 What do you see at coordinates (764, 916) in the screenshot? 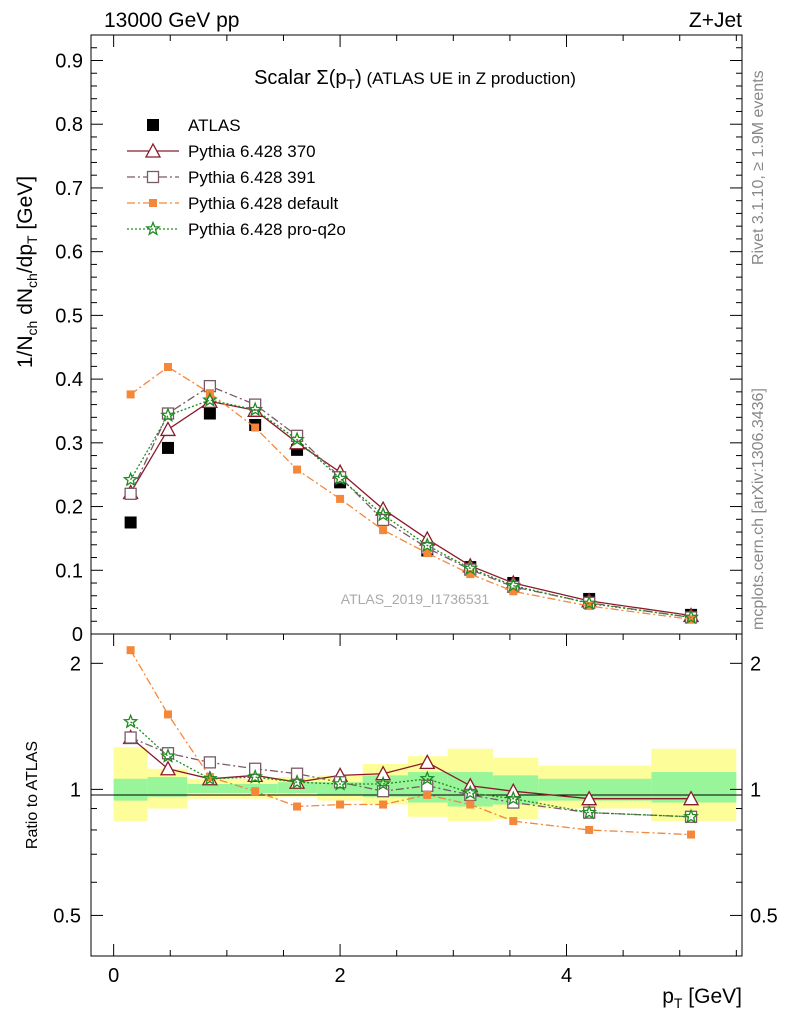
I see `lower-y-tick-label-right: 0.5` at bounding box center [764, 916].